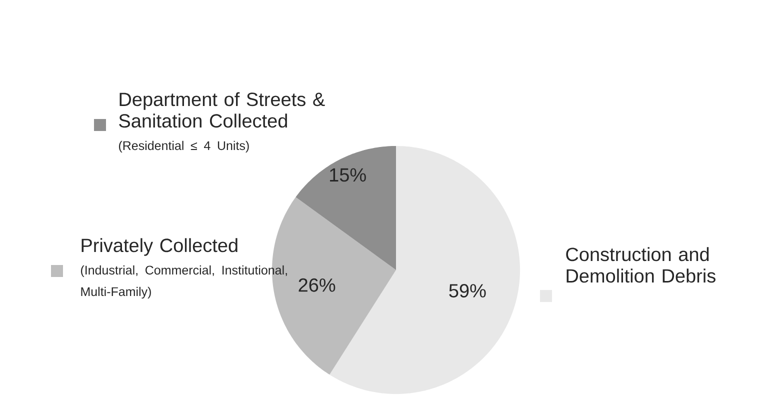 The image size is (764, 417). What do you see at coordinates (222, 110) in the screenshot?
I see `slice-label: Department of Streets & Sanitation Collected` at bounding box center [222, 110].